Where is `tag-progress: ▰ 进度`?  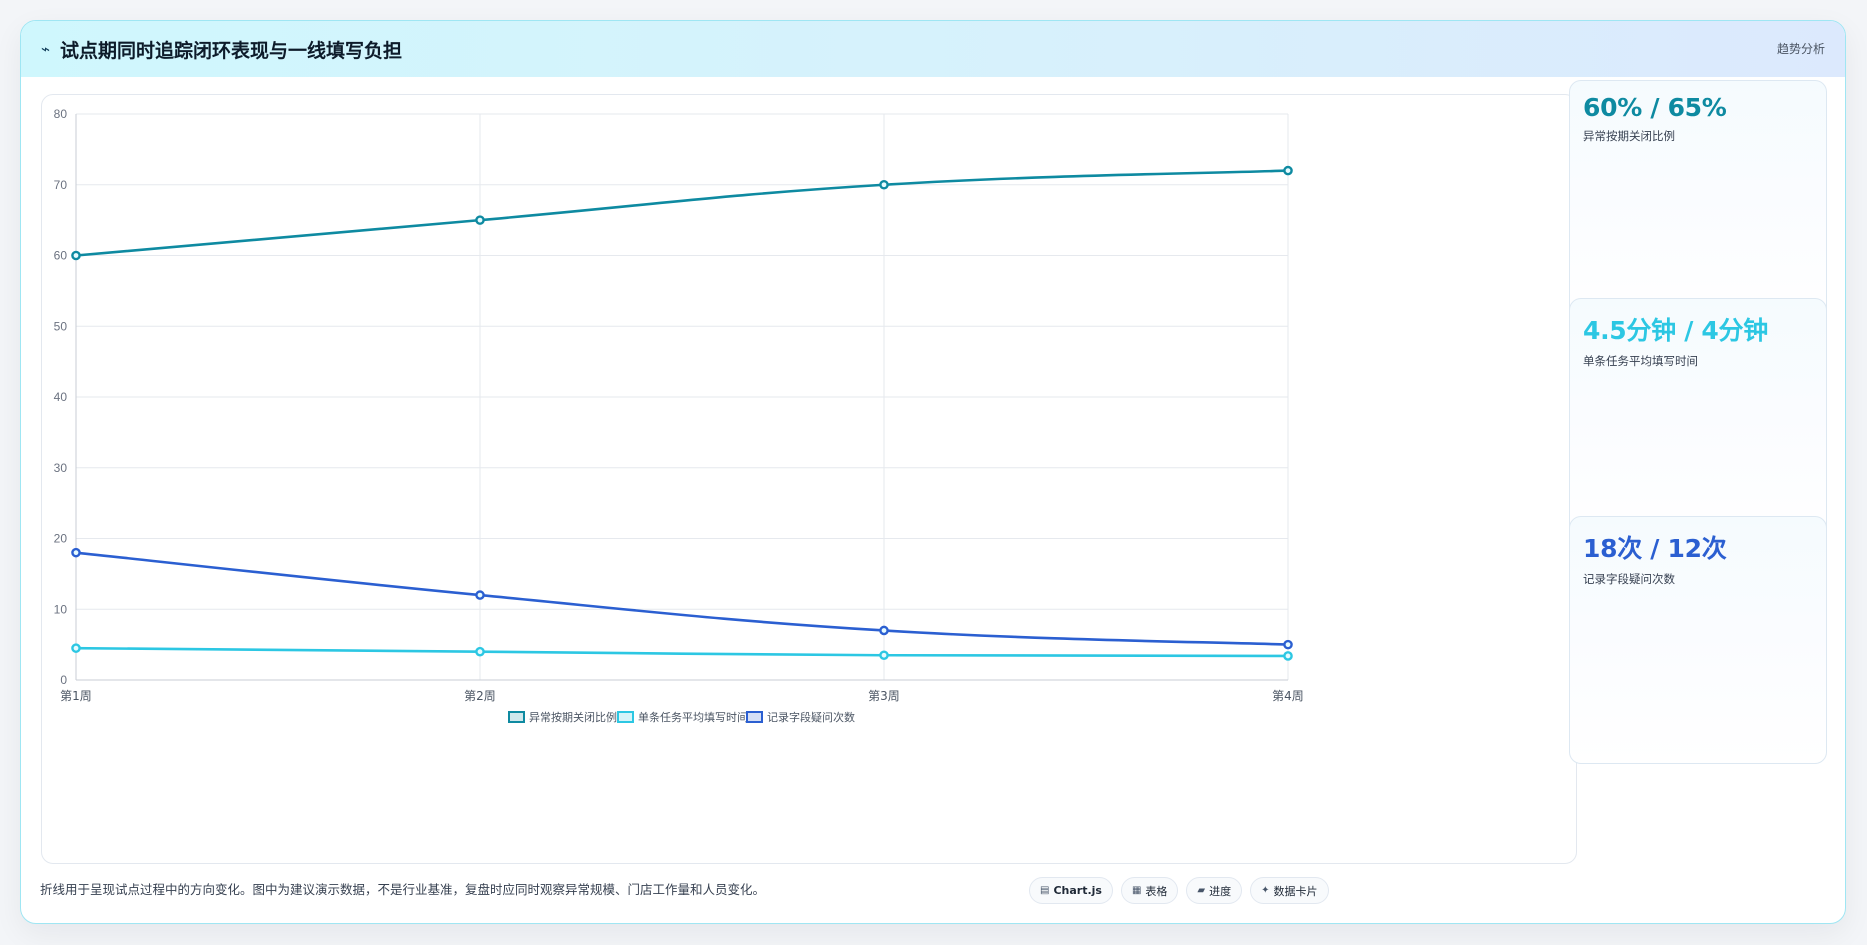
tag-progress: ▰ 进度 is located at coordinates (1214, 890).